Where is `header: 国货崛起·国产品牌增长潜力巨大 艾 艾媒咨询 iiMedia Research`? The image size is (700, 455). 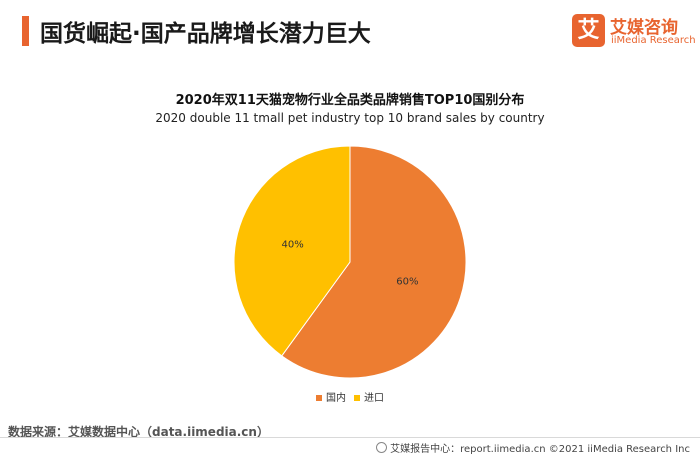 header: 国货崛起·国产品牌增长潜力巨大 艾 艾媒咨询 iiMedia Research is located at coordinates (350, 31).